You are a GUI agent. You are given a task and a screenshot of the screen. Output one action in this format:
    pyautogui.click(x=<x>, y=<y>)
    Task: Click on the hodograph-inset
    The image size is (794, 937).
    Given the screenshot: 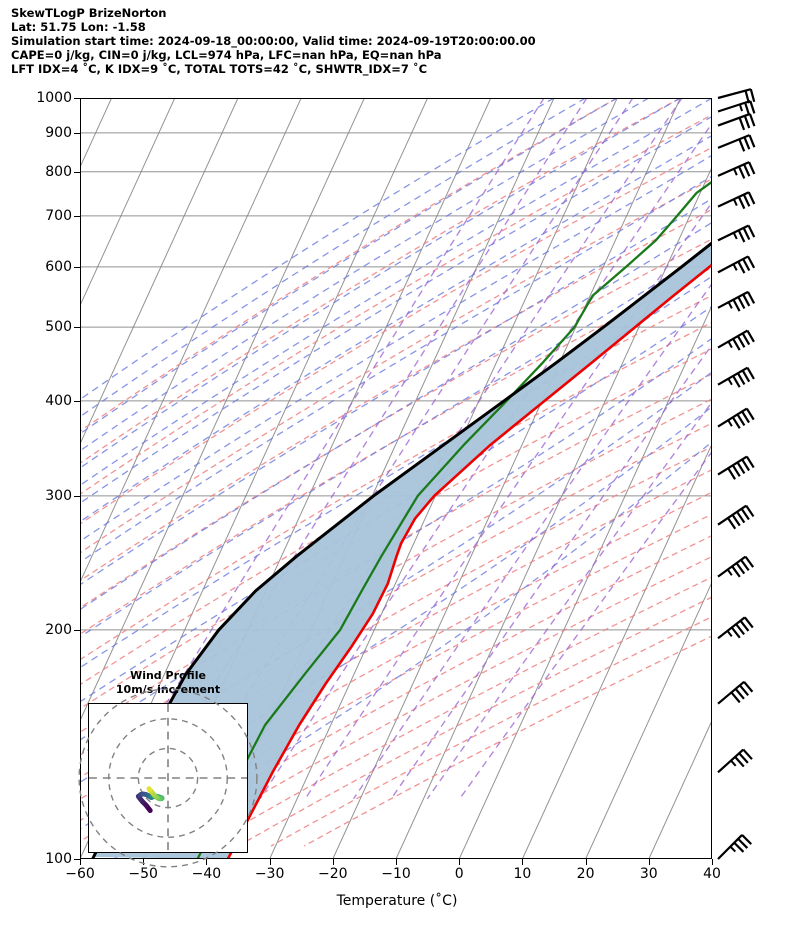 What is the action you would take?
    pyautogui.click(x=168, y=778)
    